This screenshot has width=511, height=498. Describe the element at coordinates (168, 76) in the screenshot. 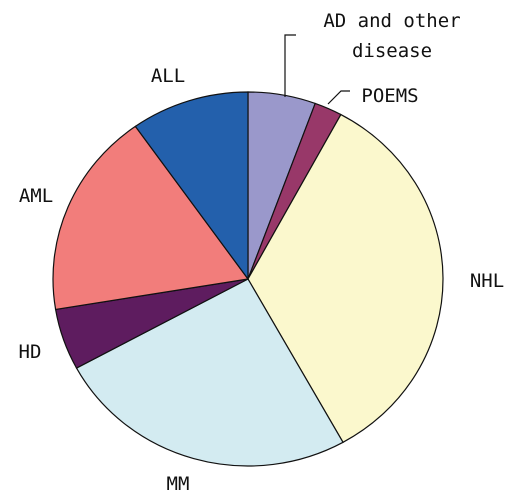

I see `slice-label: ALL` at that location.